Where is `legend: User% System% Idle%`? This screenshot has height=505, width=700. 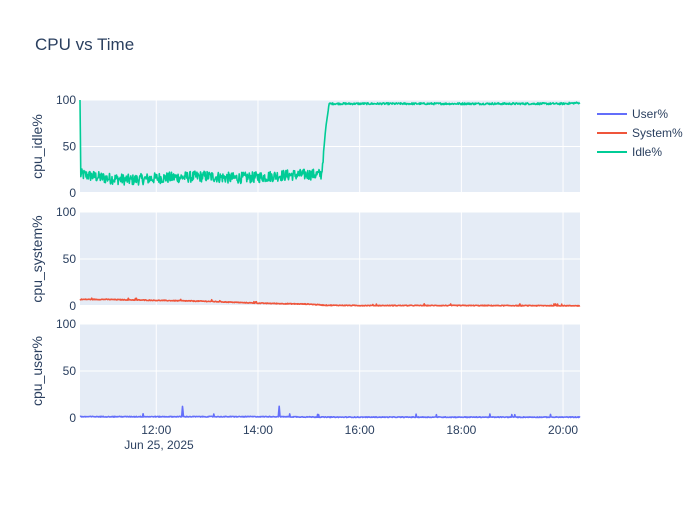
legend: User% System% Idle% is located at coordinates (640, 133).